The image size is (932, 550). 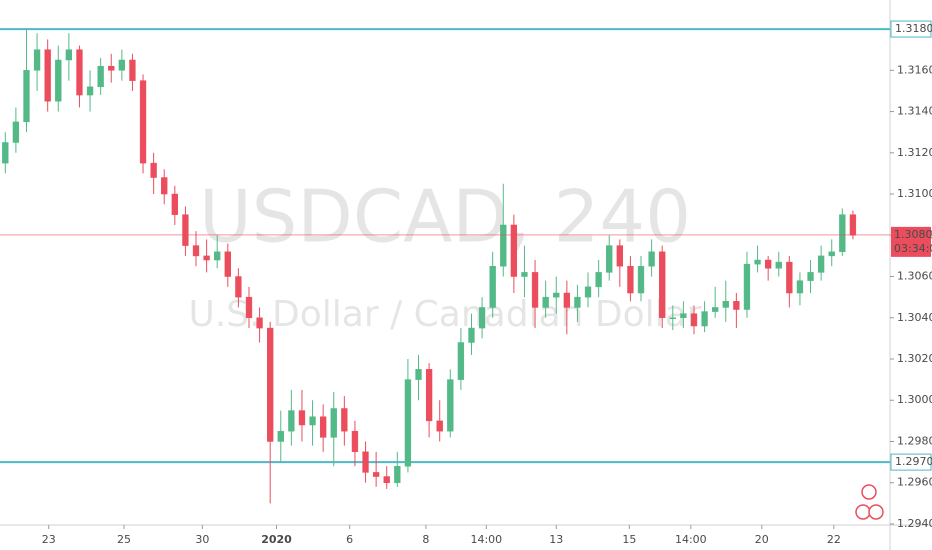 What do you see at coordinates (913, 461) in the screenshot?
I see `level-label: 1.29700` at bounding box center [913, 461].